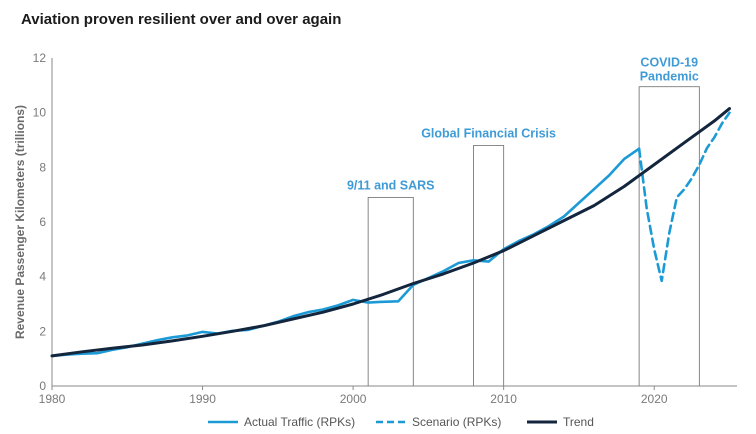 This screenshot has width=756, height=434. I want to click on y-tick-label: 4, so click(42, 277).